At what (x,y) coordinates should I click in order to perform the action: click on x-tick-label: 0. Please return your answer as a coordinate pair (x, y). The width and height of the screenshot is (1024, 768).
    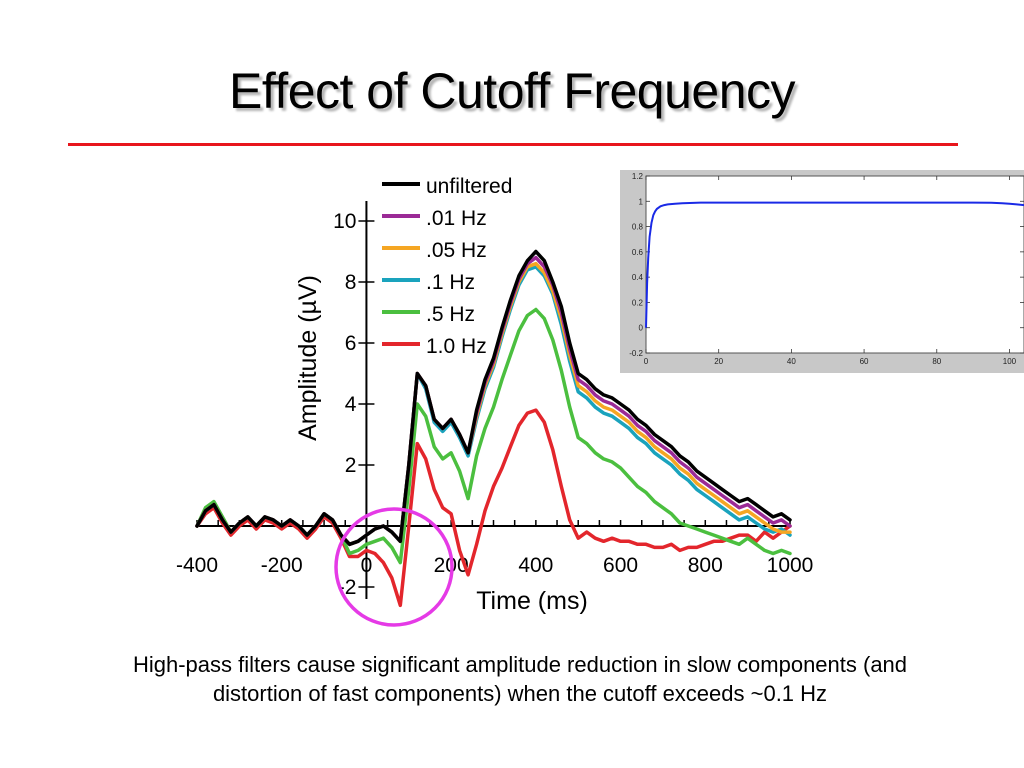
    Looking at the image, I should click on (367, 565).